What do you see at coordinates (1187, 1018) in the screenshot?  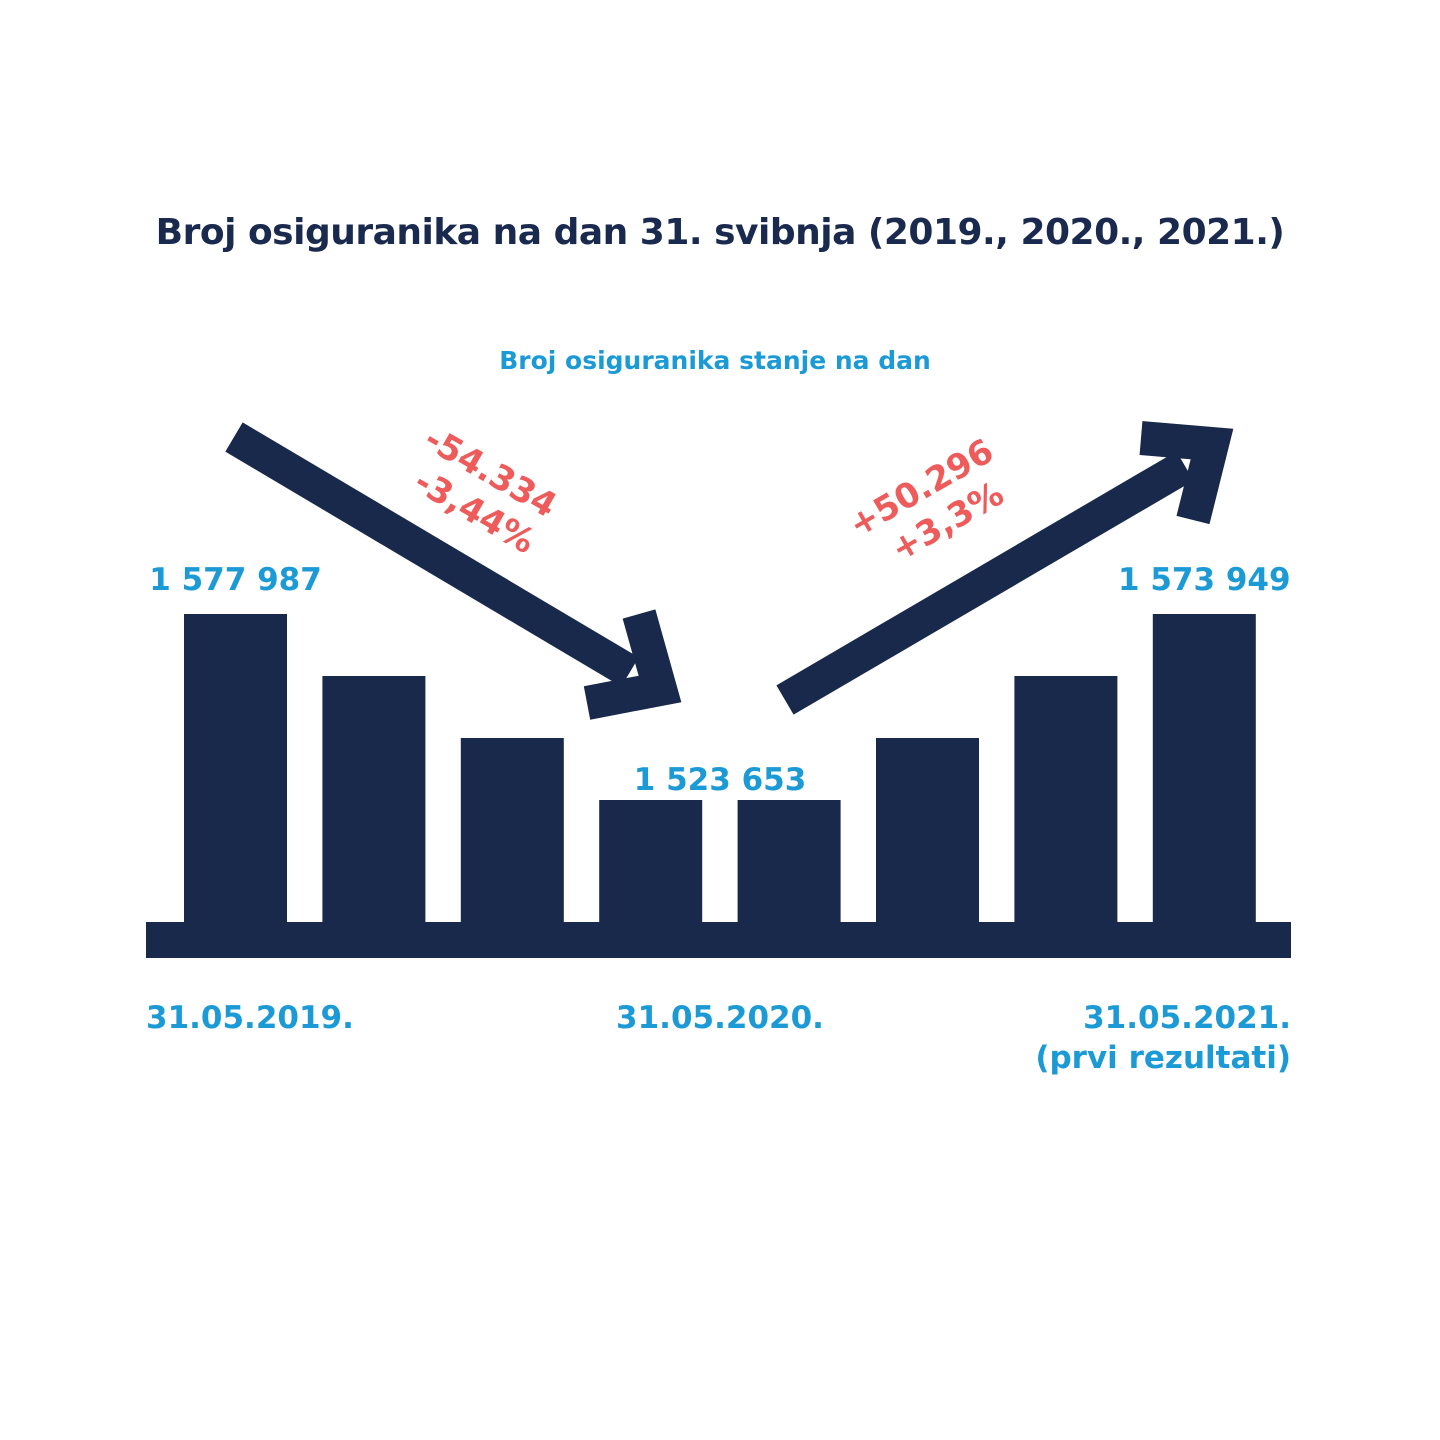 I see `date-label-2-line-0: 31.05.2021.` at bounding box center [1187, 1018].